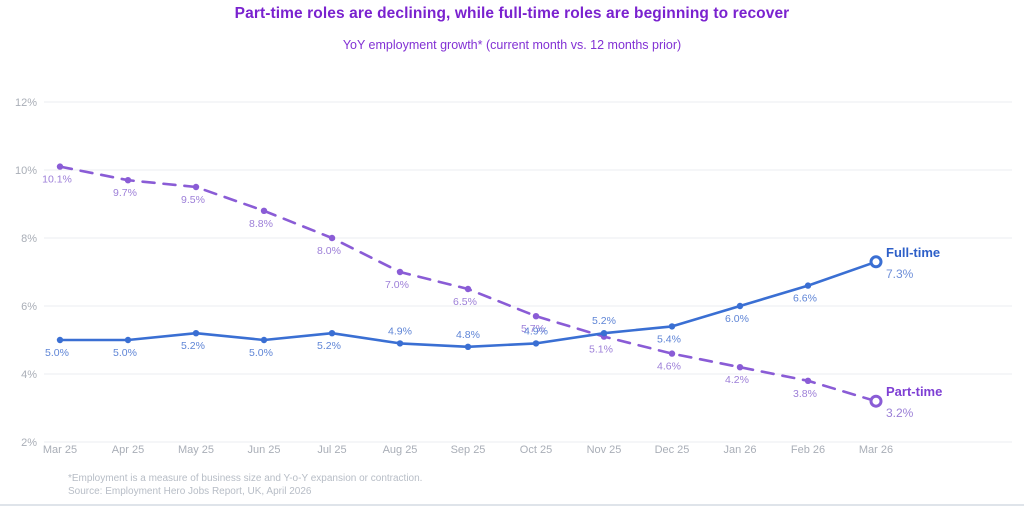 Image resolution: width=1024 pixels, height=506 pixels. What do you see at coordinates (128, 450) in the screenshot?
I see `x-tick-label: Apr 25` at bounding box center [128, 450].